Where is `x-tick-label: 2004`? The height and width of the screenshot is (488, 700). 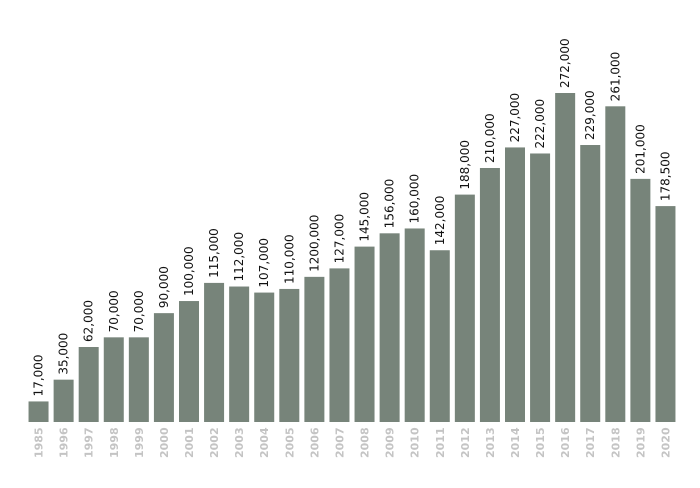 x-tick-label: 2004 is located at coordinates (264, 442).